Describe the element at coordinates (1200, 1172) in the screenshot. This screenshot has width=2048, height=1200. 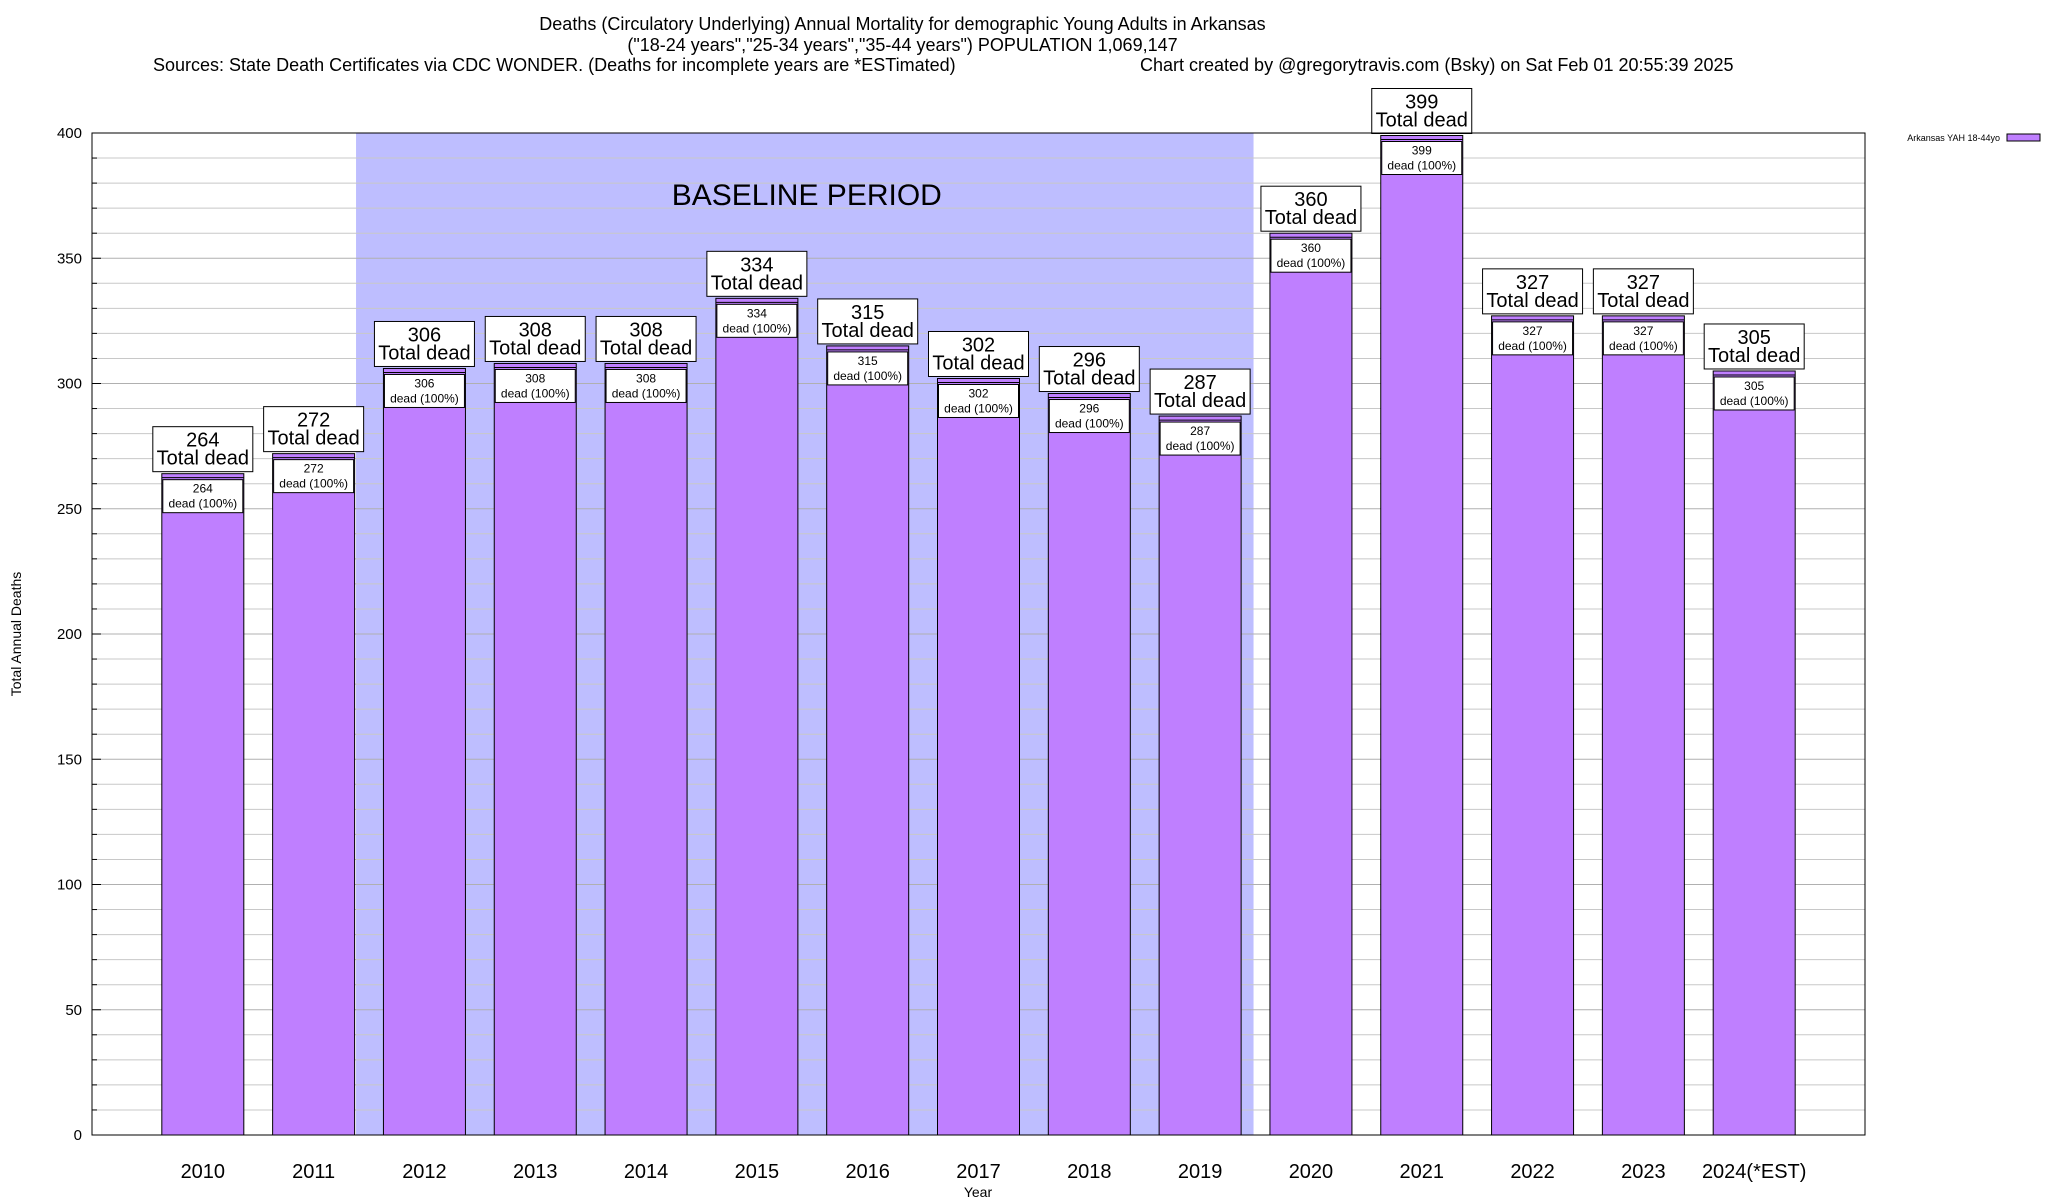
I see `x-tick-label: 2019` at that location.